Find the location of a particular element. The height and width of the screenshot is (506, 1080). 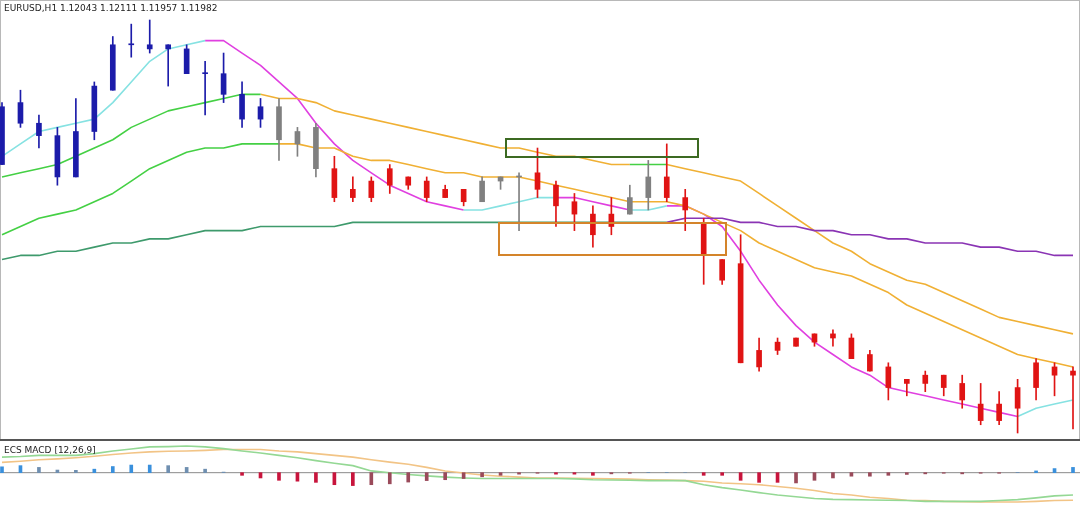

chart-title: EURUSD,H1 1.12043 1.12111 1.11957 1.11982 is located at coordinates (111, 8).